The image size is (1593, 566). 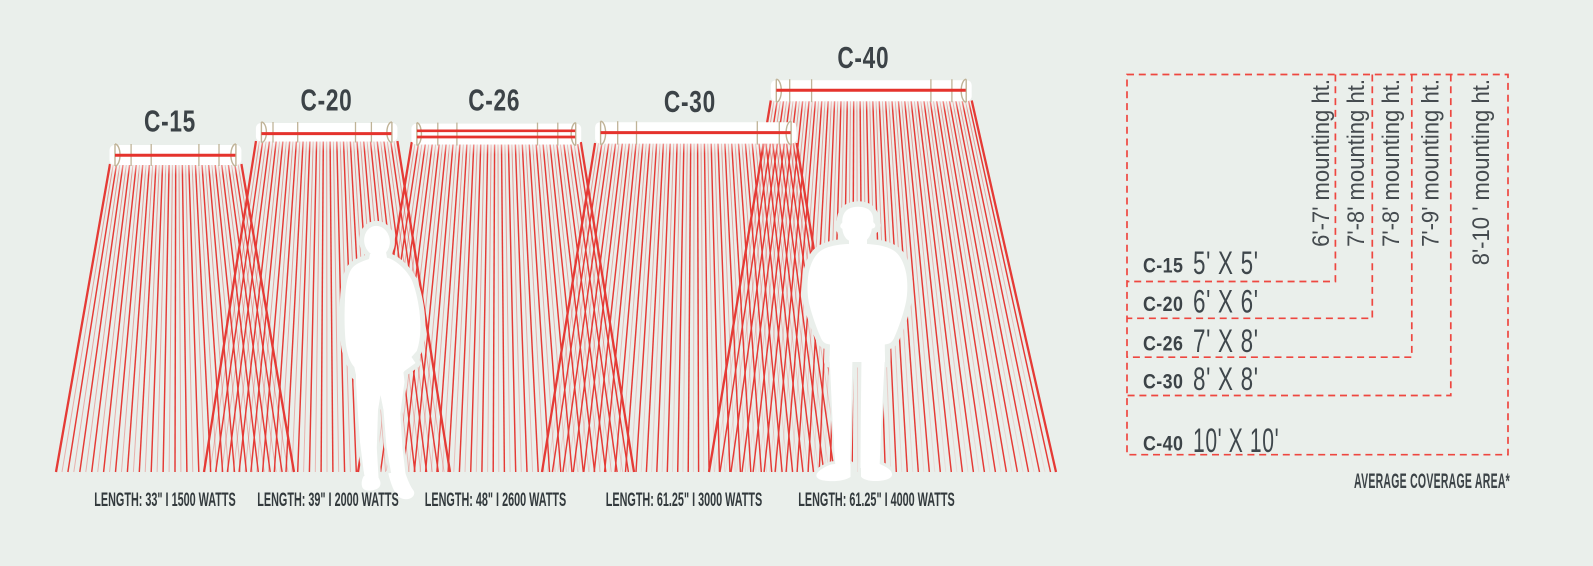 What do you see at coordinates (1236, 440) in the screenshot?
I see `svg-text: 10' X 10'` at bounding box center [1236, 440].